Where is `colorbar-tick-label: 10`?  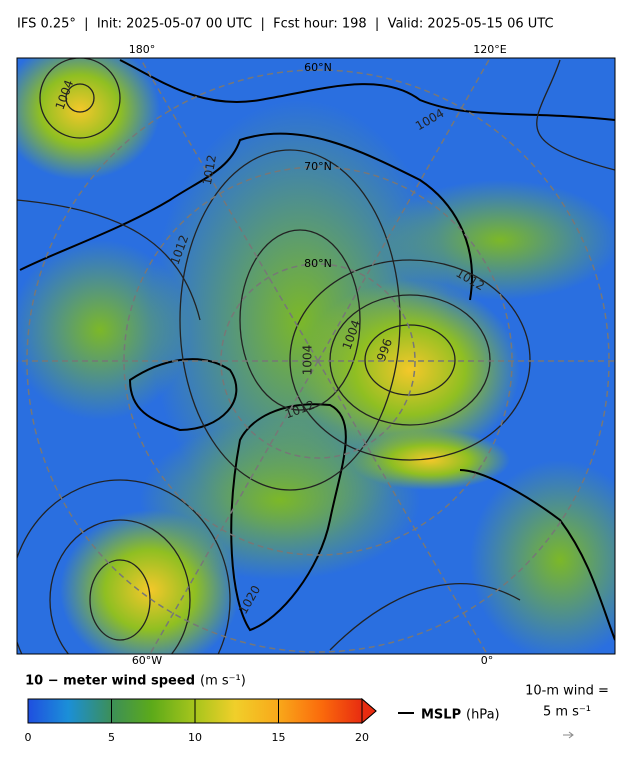
colorbar-tick-label: 10 is located at coordinates (195, 737).